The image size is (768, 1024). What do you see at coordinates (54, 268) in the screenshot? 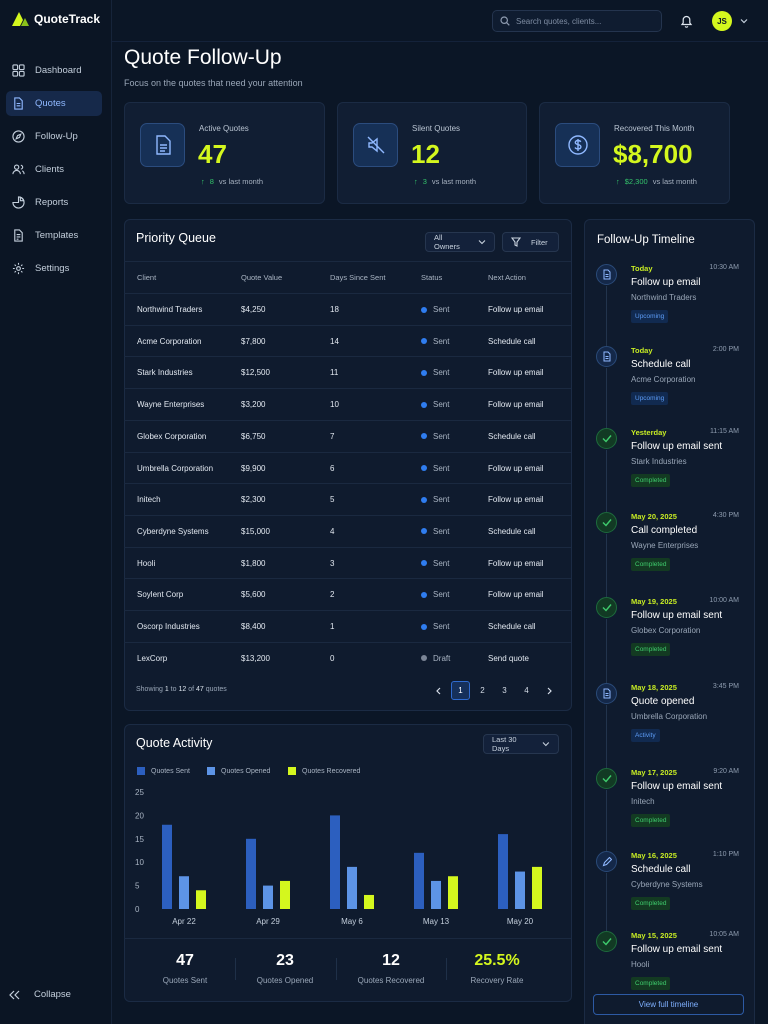
I see `sidebar-item-settings: Settings` at bounding box center [54, 268].